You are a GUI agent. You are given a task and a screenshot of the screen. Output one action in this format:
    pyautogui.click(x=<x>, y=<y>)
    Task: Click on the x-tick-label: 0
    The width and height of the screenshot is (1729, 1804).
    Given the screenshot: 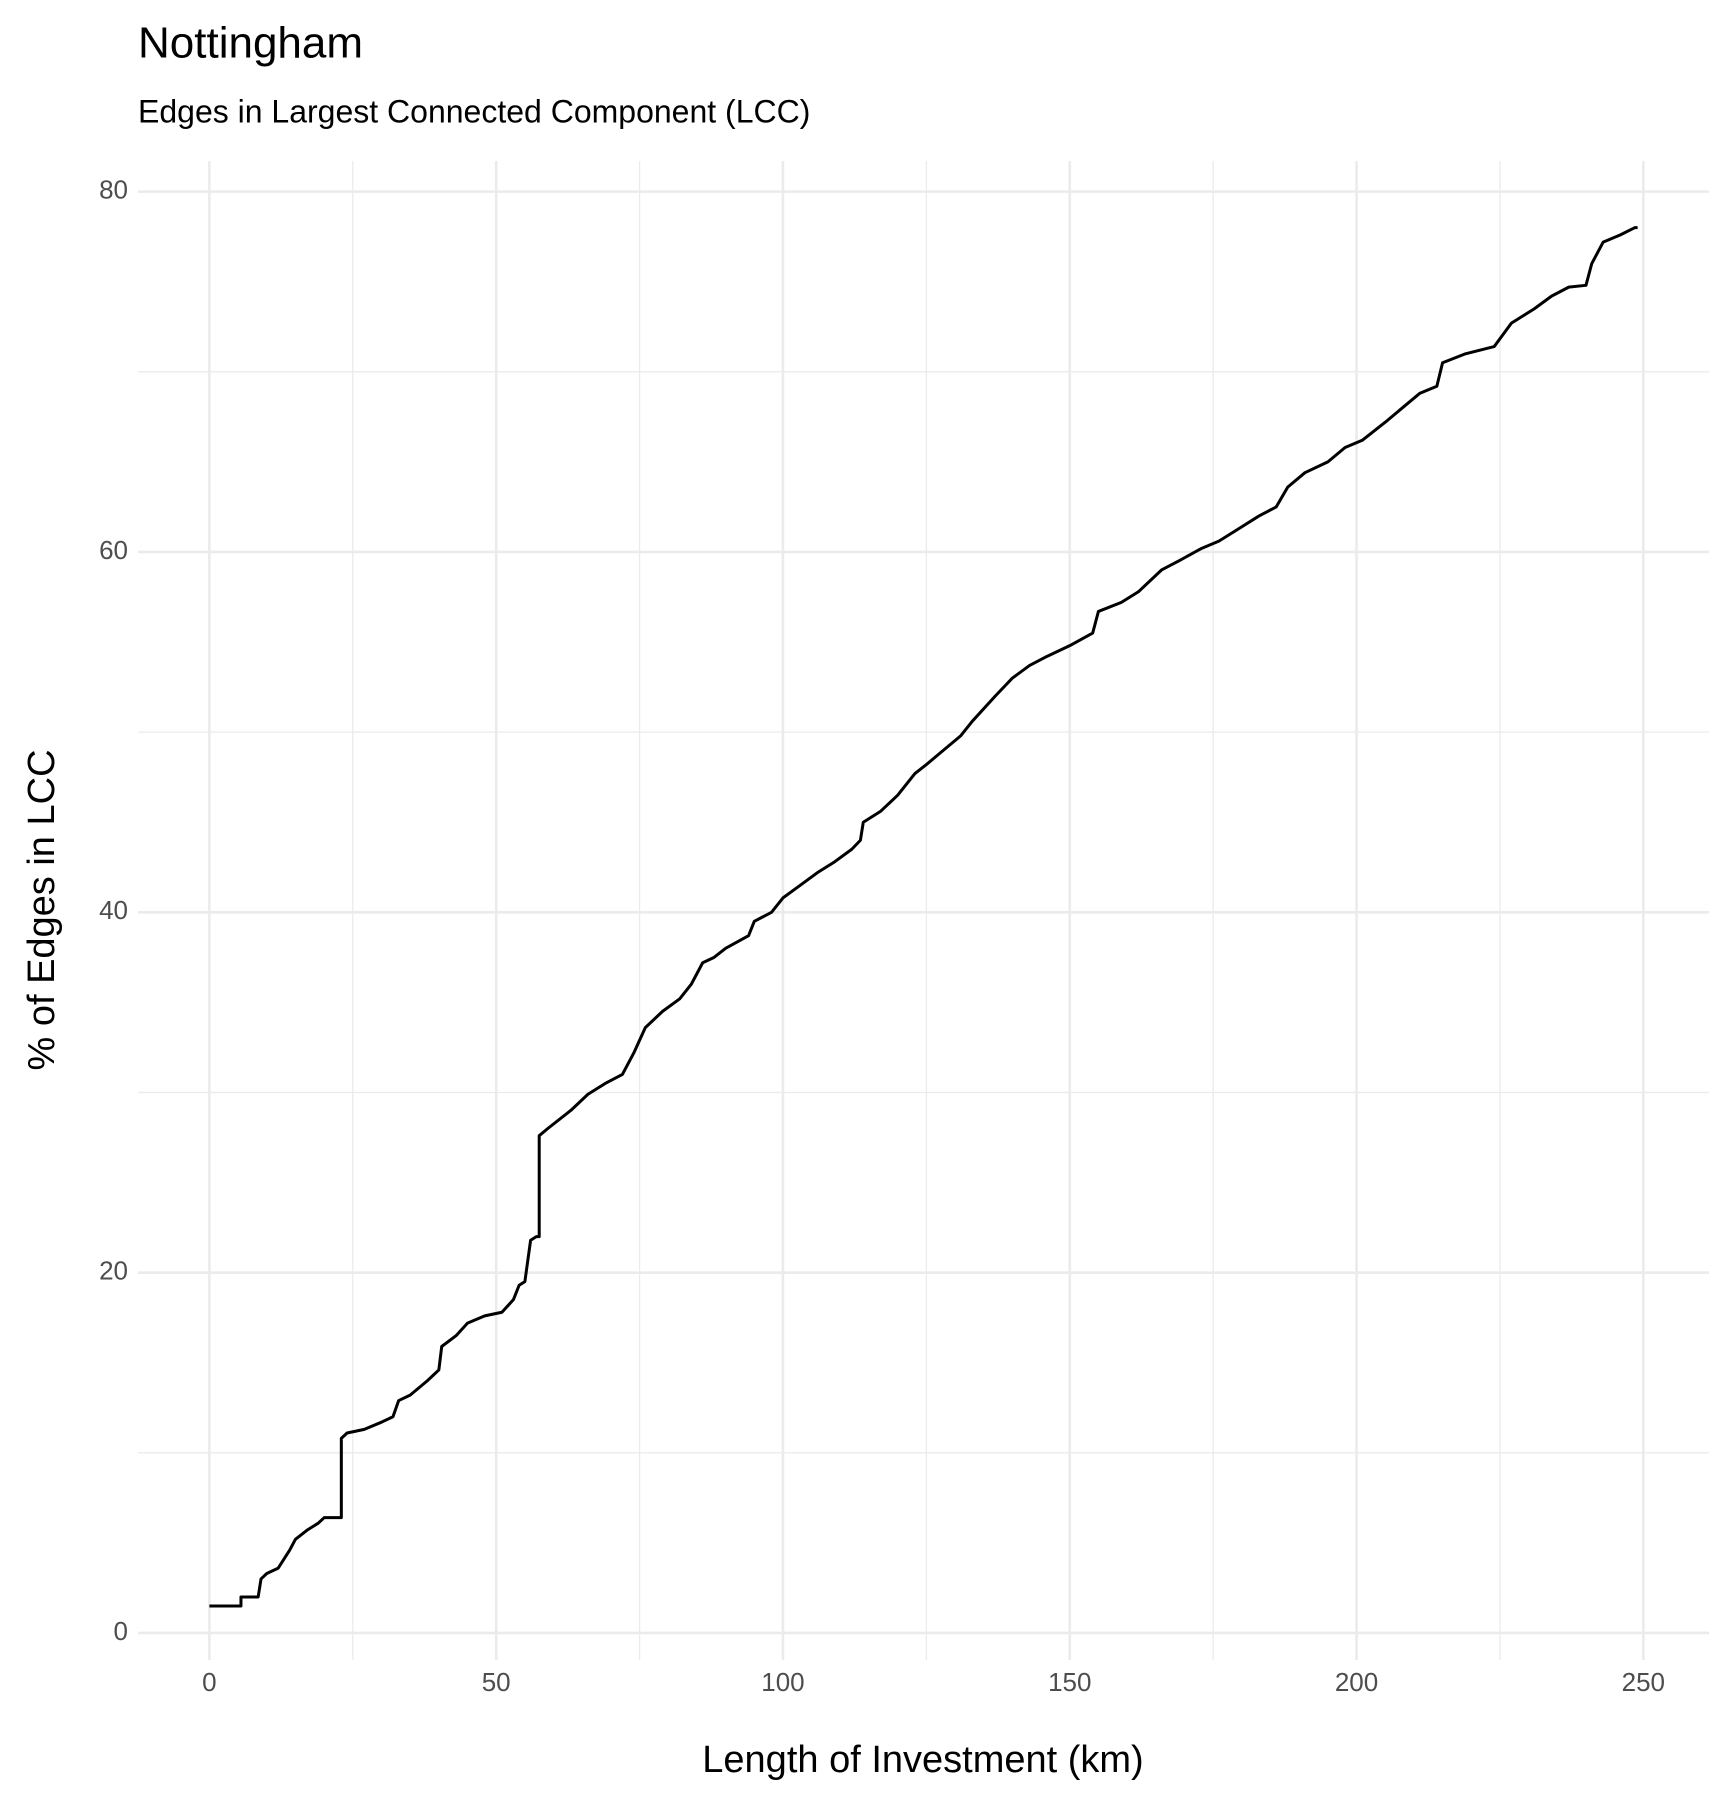 What is the action you would take?
    pyautogui.click(x=209, y=1682)
    